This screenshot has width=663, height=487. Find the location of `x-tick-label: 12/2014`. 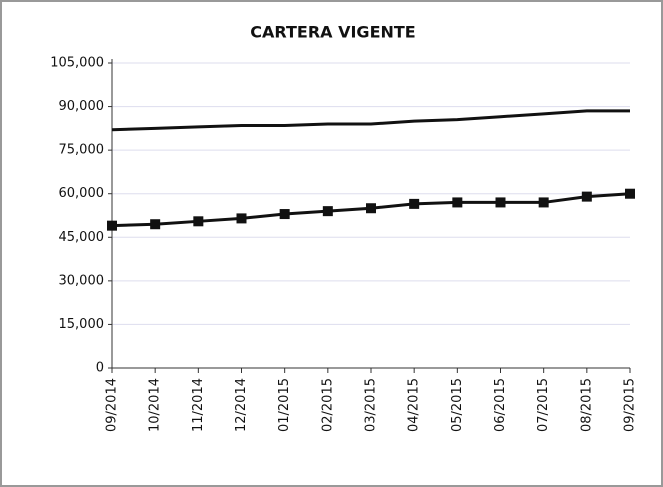

x-tick-label: 12/2014 is located at coordinates (241, 405).